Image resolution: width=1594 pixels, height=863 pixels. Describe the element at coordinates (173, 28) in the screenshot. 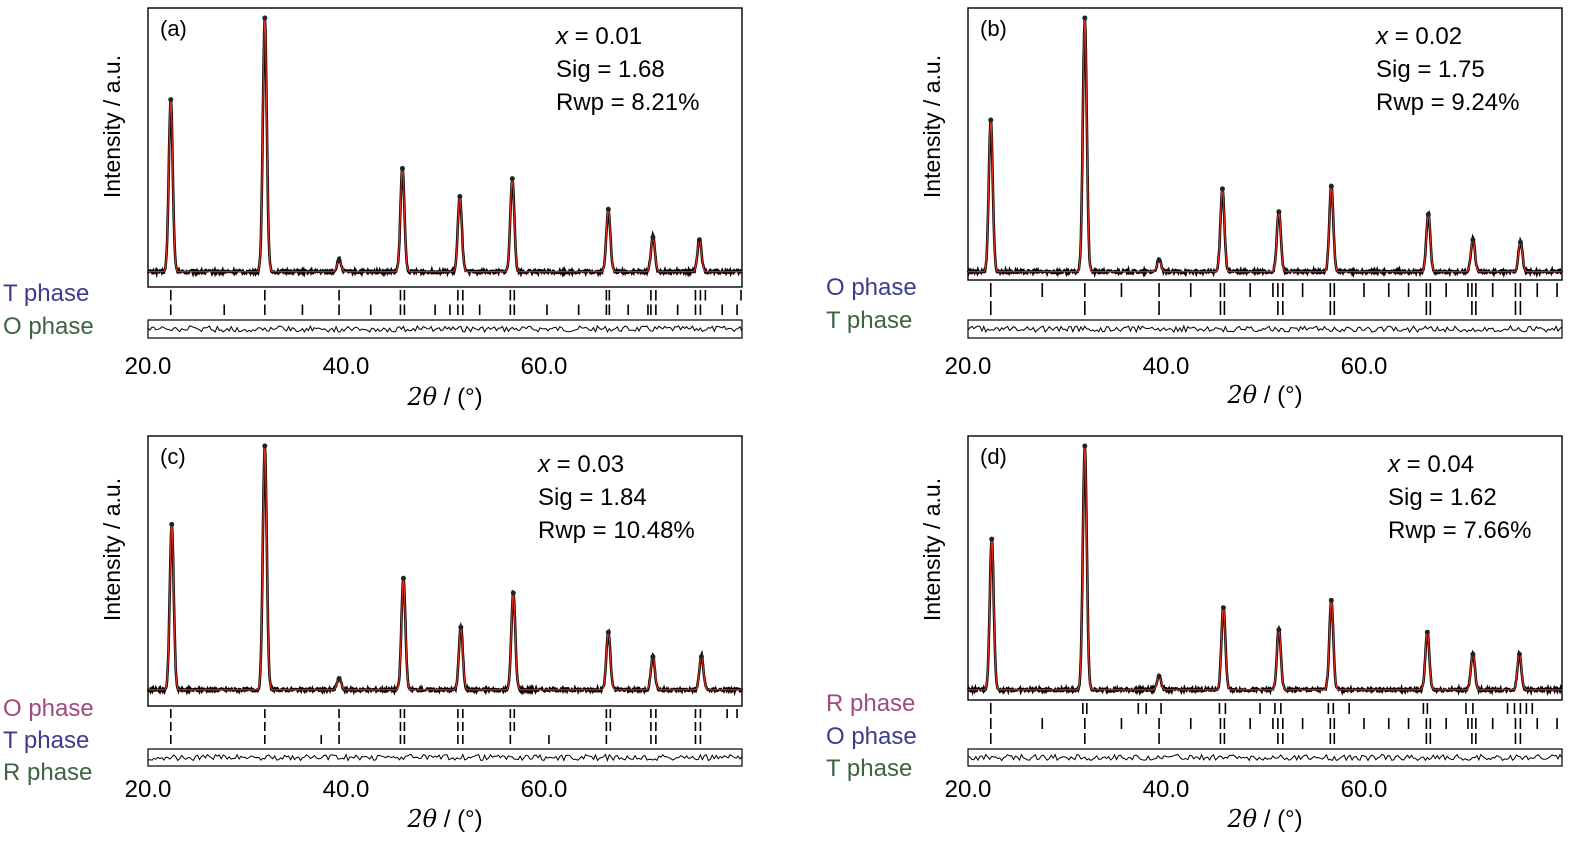

I see `panel-label: (a)` at that location.